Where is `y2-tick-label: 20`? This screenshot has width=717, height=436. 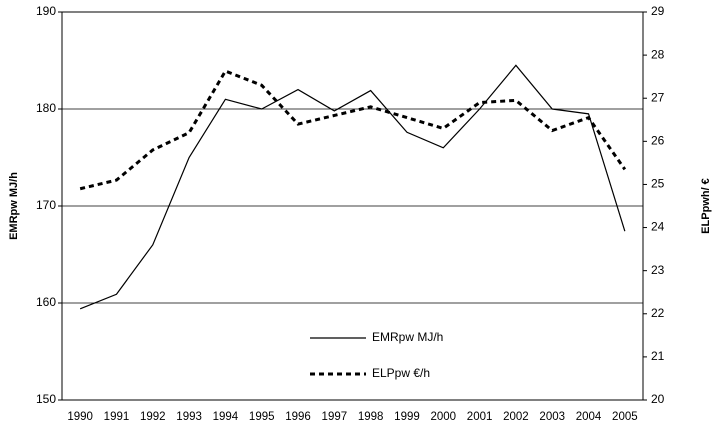 y2-tick-label: 20 is located at coordinates (658, 399).